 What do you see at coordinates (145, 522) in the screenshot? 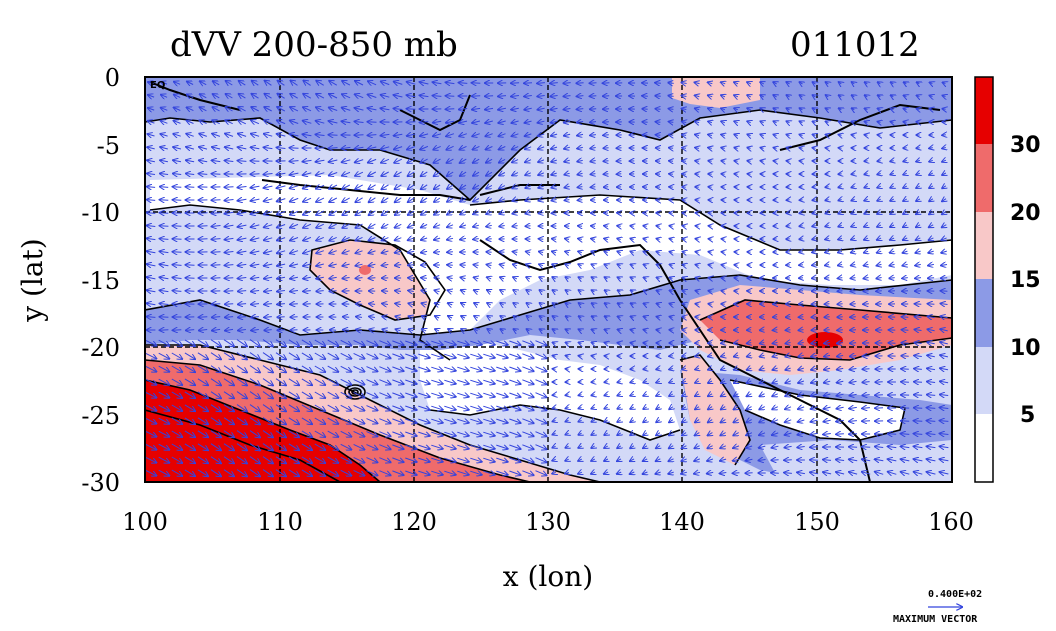
I see `x-tick-label: 100` at bounding box center [145, 522].